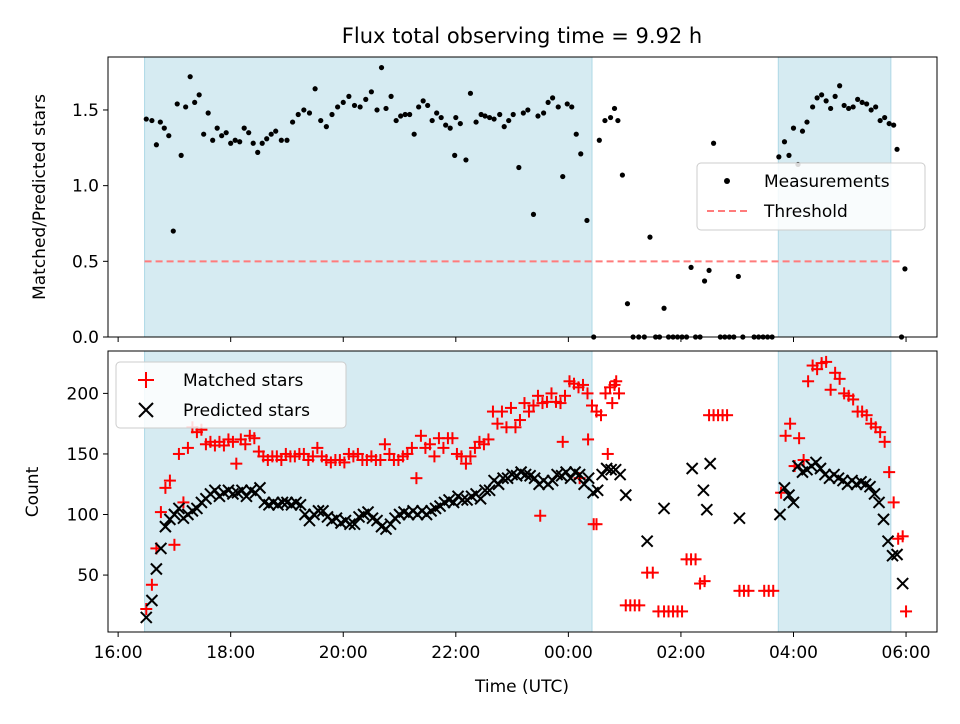  I want to click on bottom-y-axis-ticks: 50 100 150 200, so click(87, 485).